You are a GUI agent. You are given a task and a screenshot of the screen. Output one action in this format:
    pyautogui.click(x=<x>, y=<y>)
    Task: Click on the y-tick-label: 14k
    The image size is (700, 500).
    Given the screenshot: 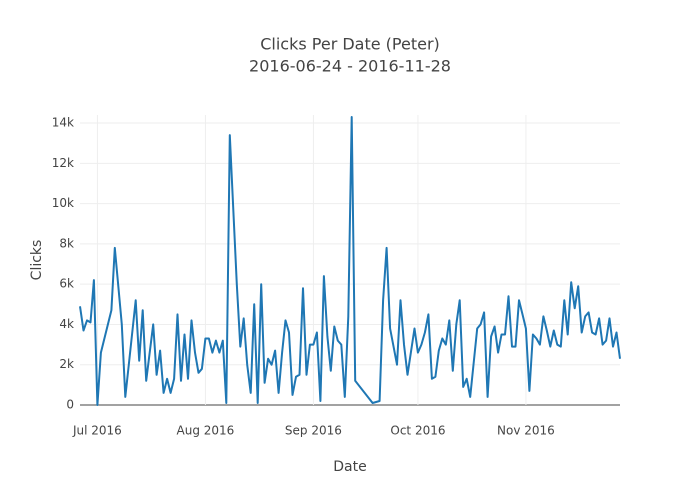 What is the action you would take?
    pyautogui.click(x=63, y=123)
    